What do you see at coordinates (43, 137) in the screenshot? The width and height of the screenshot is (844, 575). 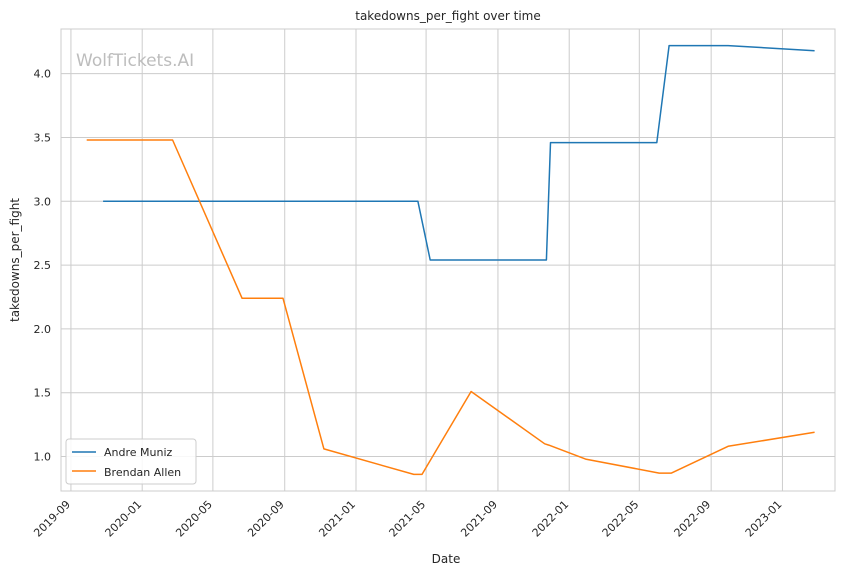 I see `y-tick-label: 3.5` at bounding box center [43, 137].